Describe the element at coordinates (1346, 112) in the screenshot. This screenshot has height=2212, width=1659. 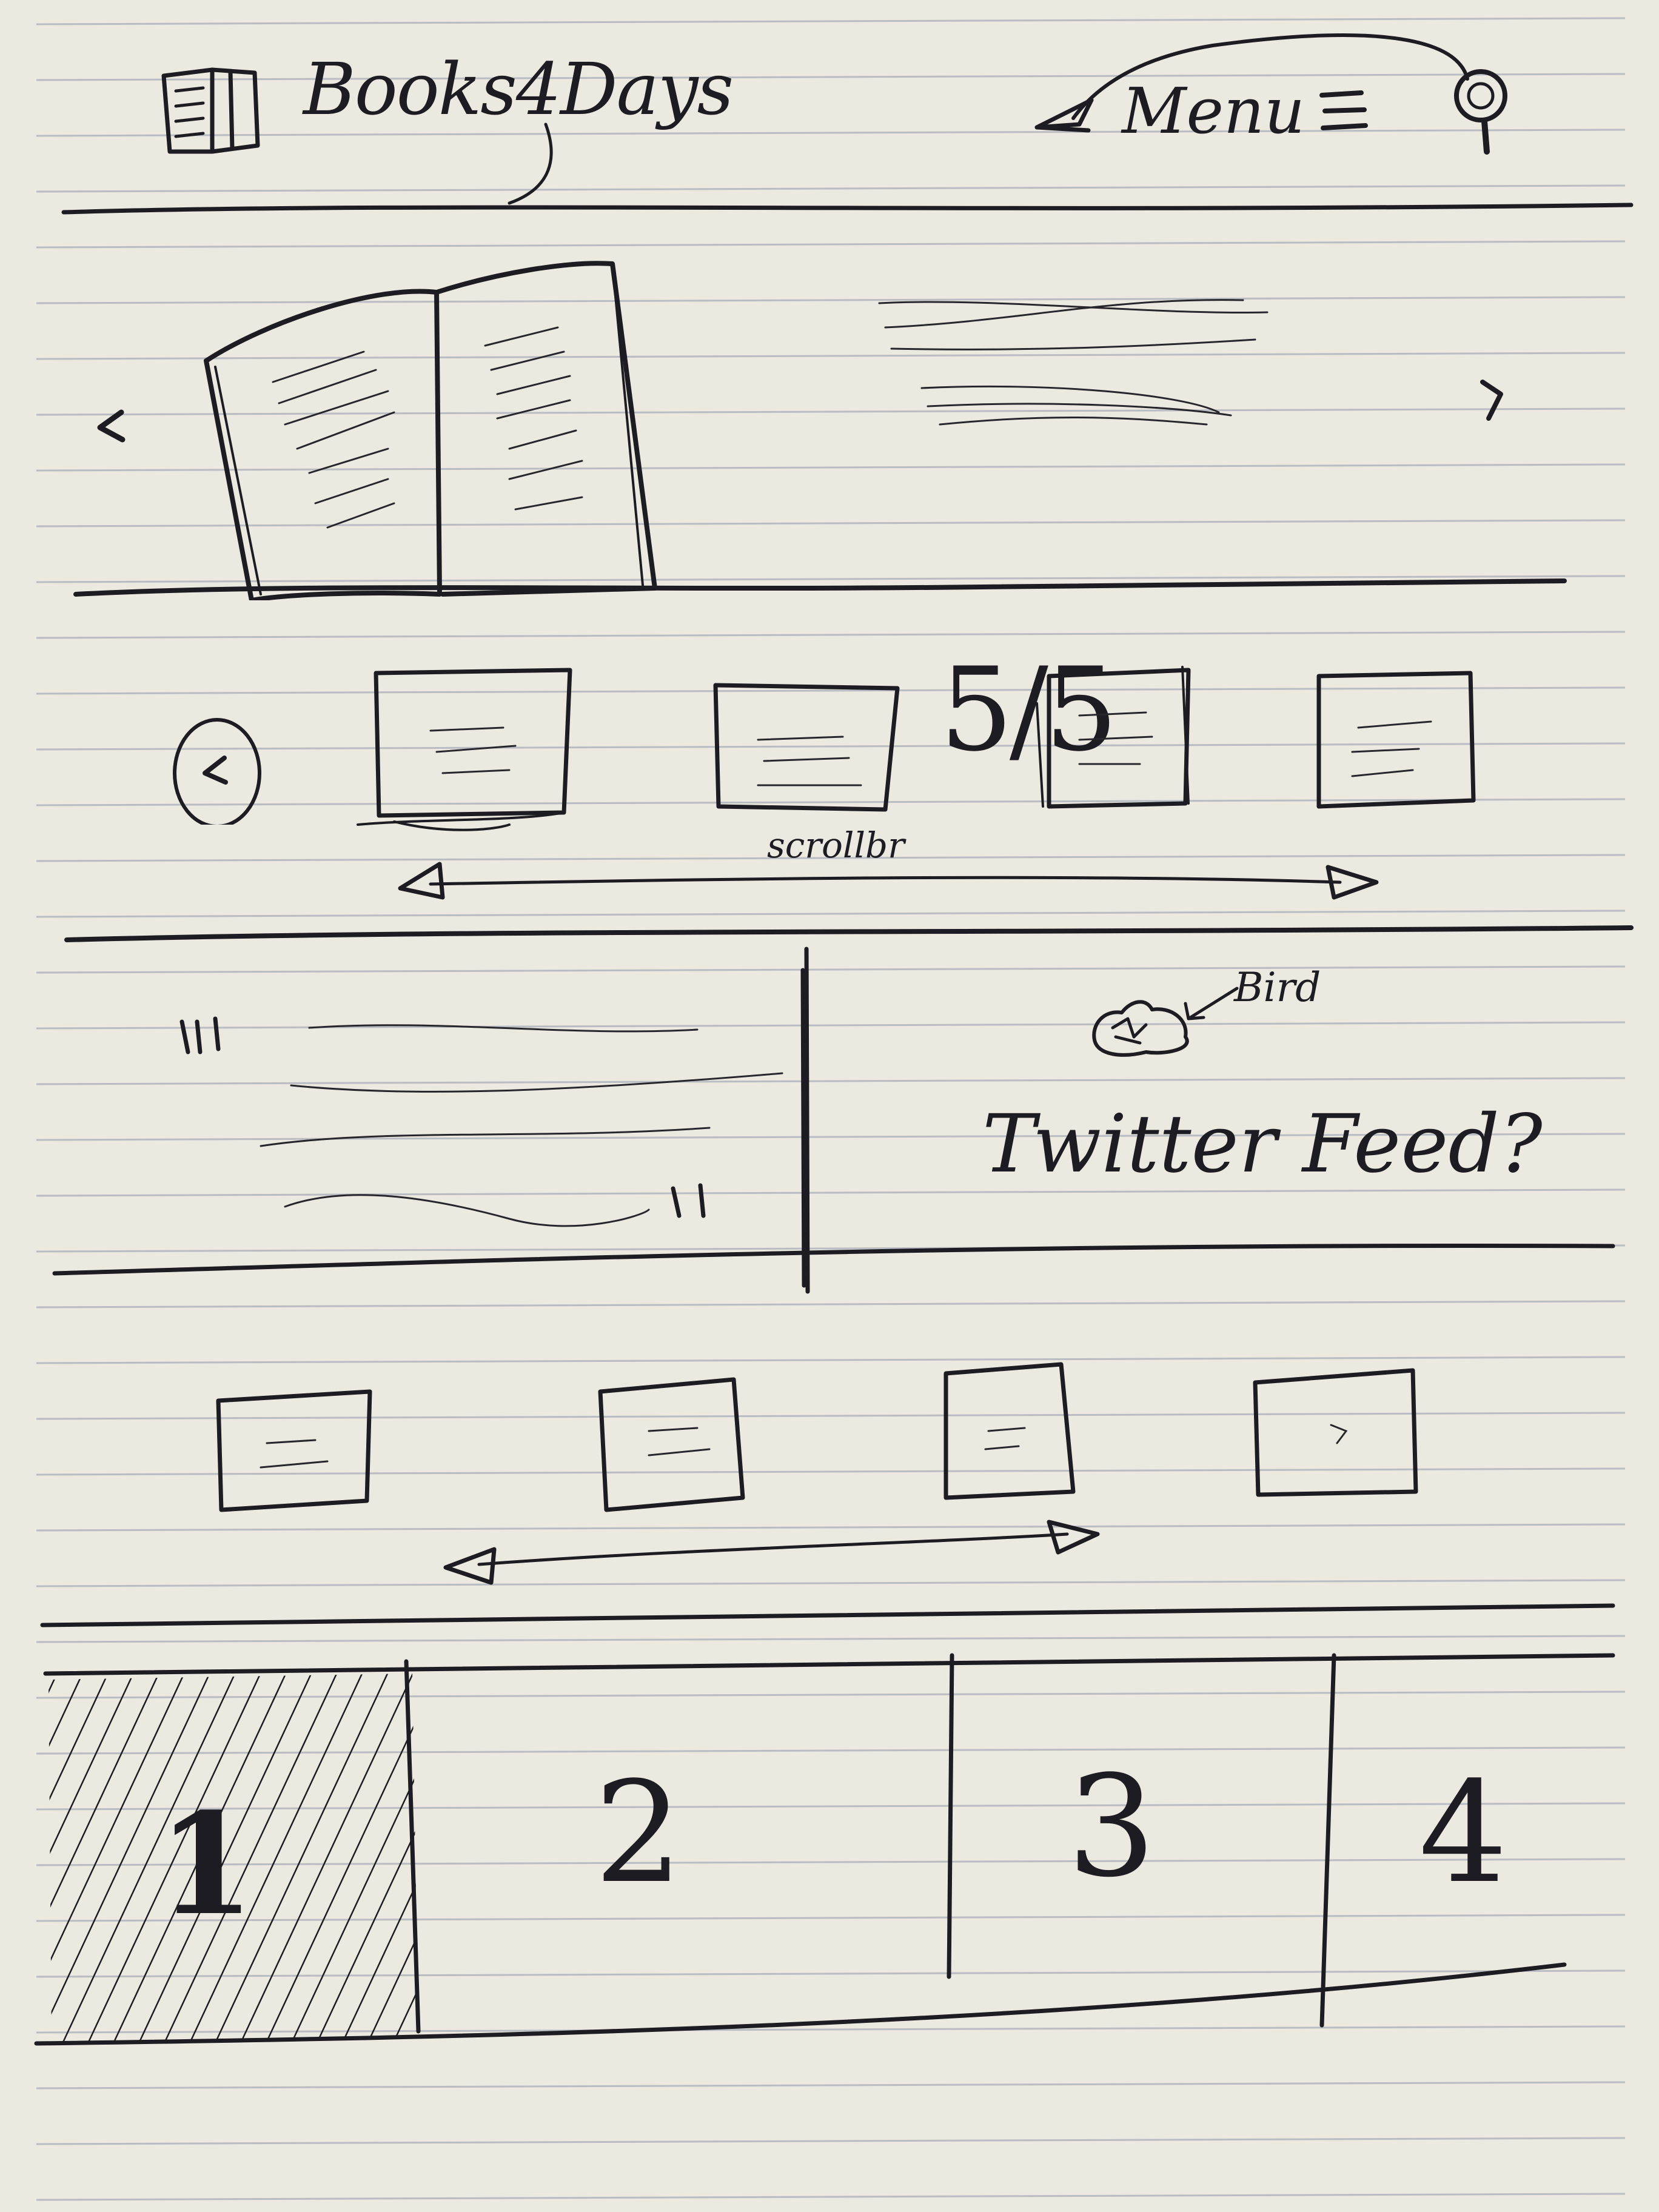
I see `hamburger-icon` at that location.